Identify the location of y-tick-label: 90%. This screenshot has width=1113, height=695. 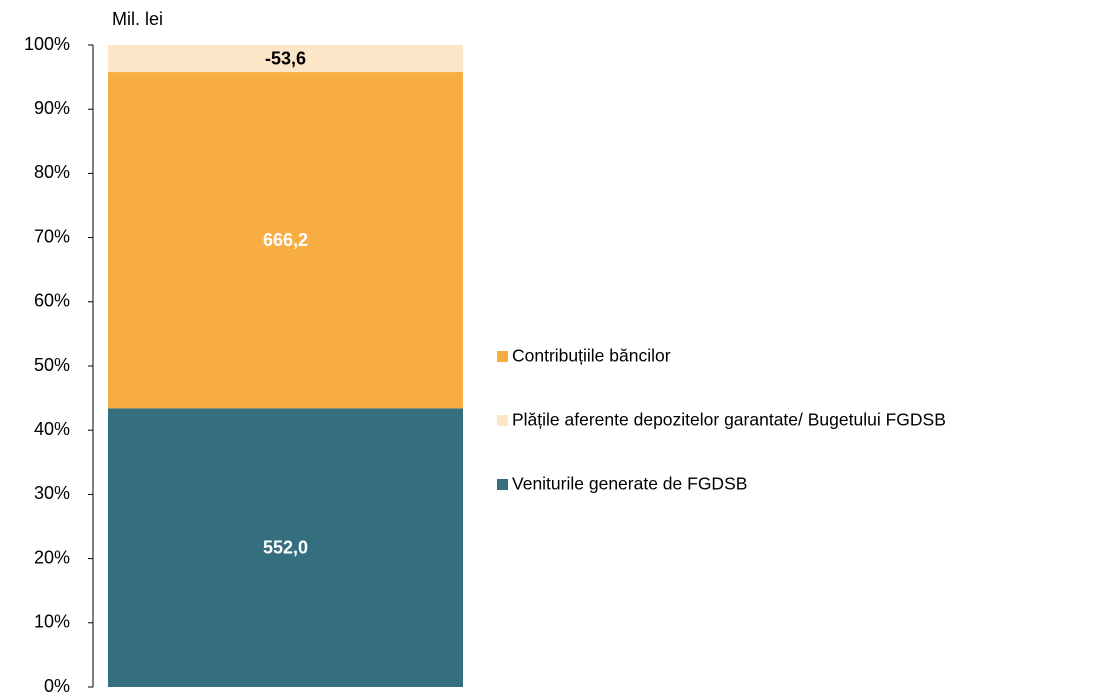
(52, 108).